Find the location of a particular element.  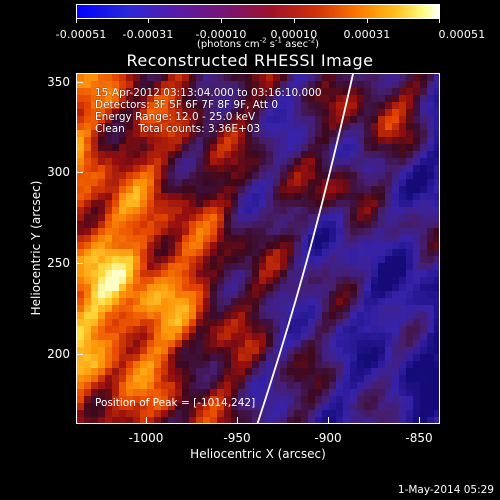

colorbar is located at coordinates (258, 11).